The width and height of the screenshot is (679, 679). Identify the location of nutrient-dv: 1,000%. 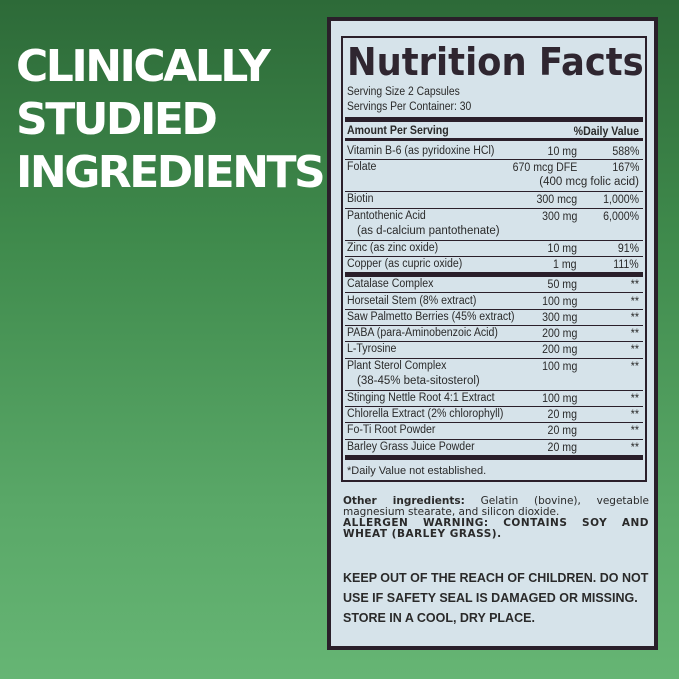
(621, 200).